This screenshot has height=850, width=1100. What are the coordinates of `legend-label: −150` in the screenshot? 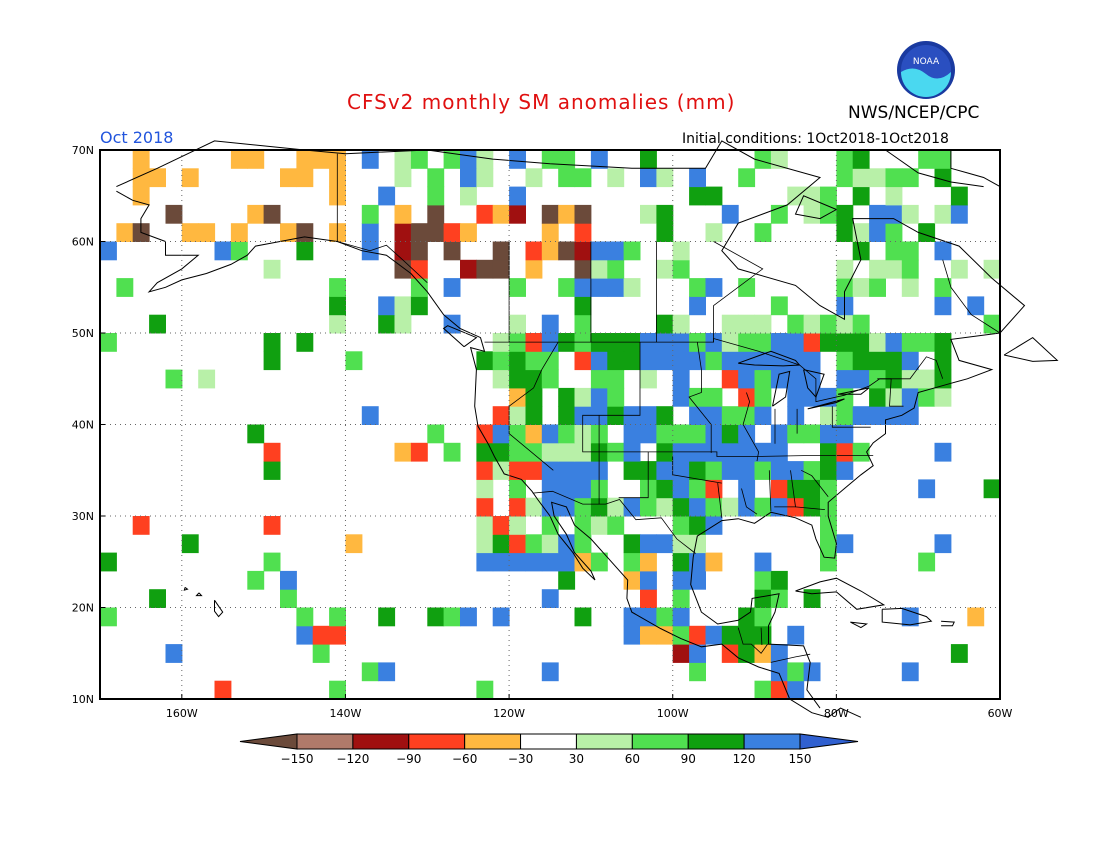 It's located at (297, 759).